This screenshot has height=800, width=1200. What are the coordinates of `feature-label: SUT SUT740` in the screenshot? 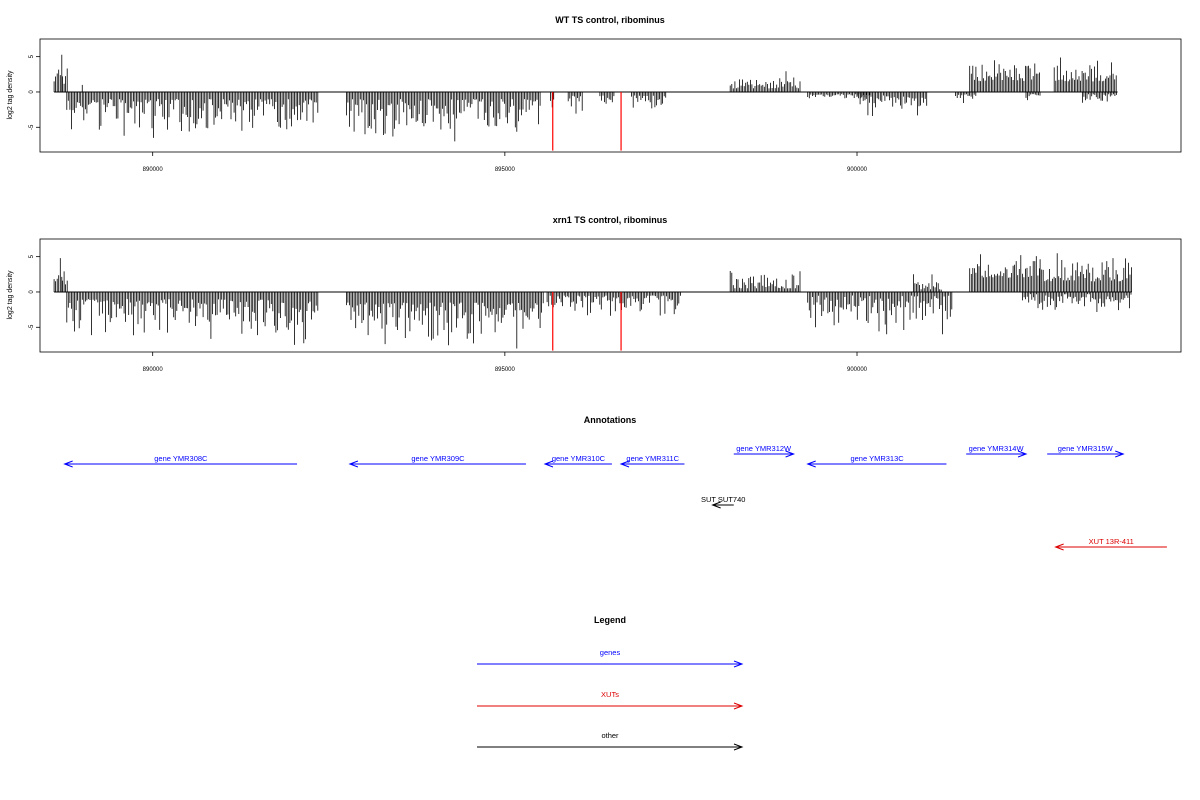 It's located at (723, 499).